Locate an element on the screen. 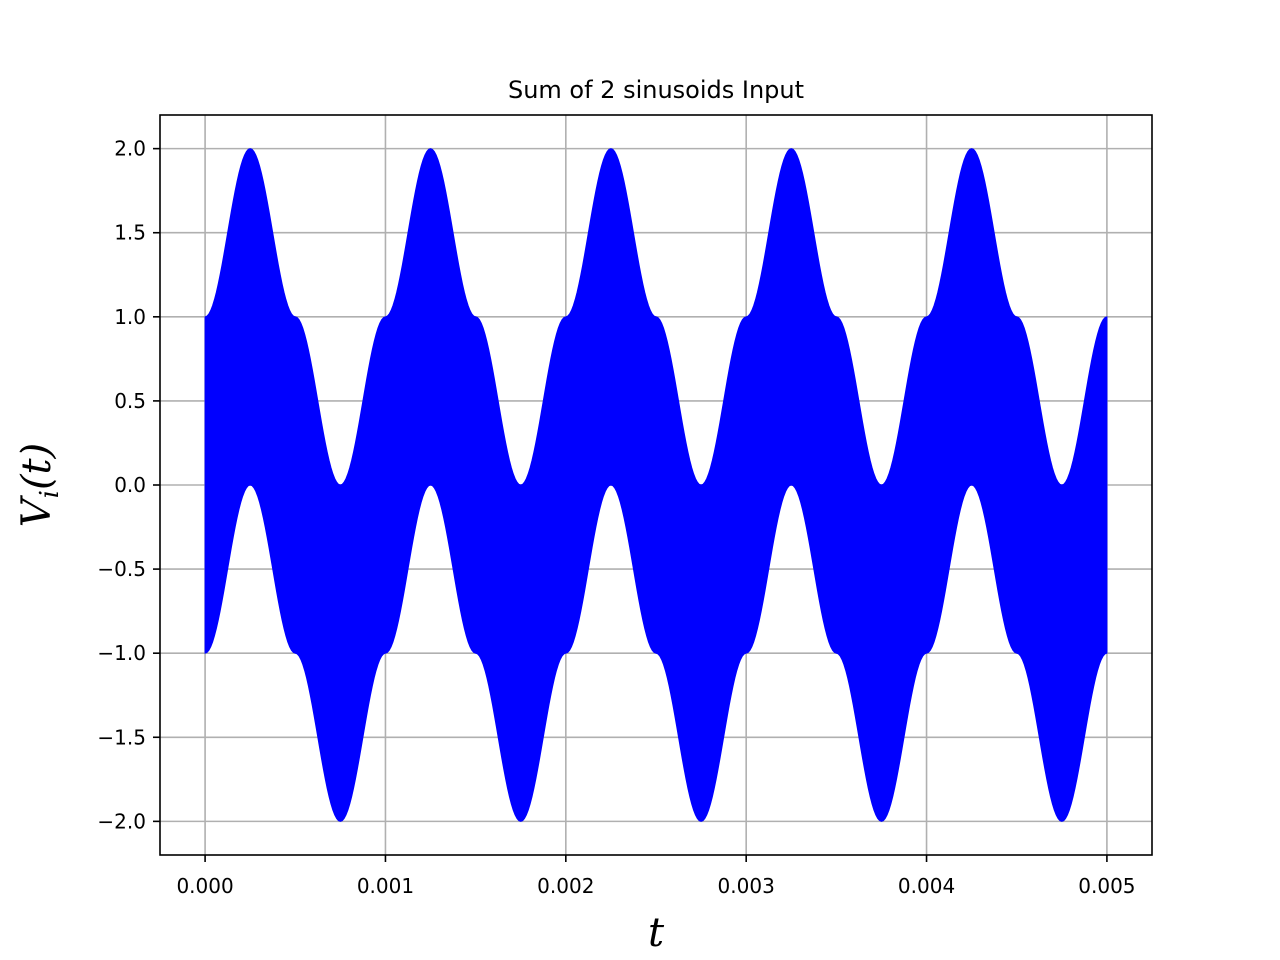 The width and height of the screenshot is (1280, 960). y-axis-label: Vi(t) is located at coordinates (39, 485).